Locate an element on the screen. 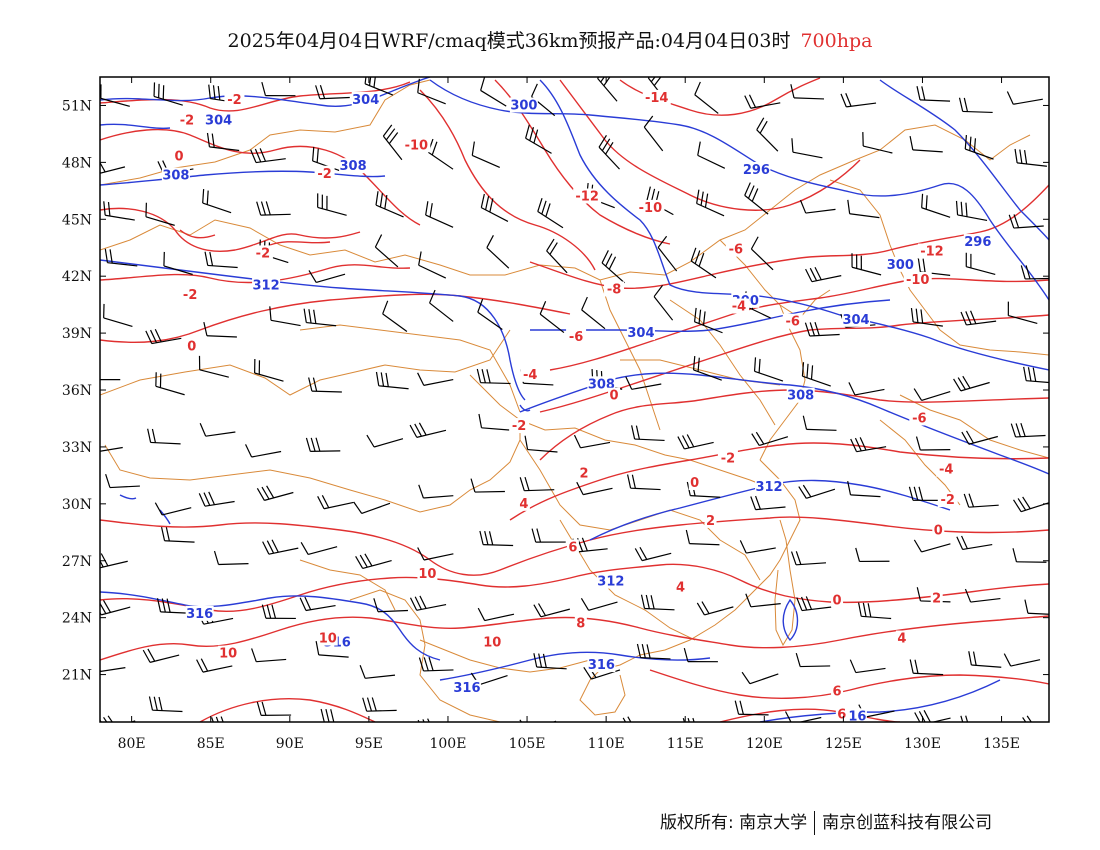 This screenshot has width=1100, height=850. temperature-contour-label: 6 is located at coordinates (841, 714).